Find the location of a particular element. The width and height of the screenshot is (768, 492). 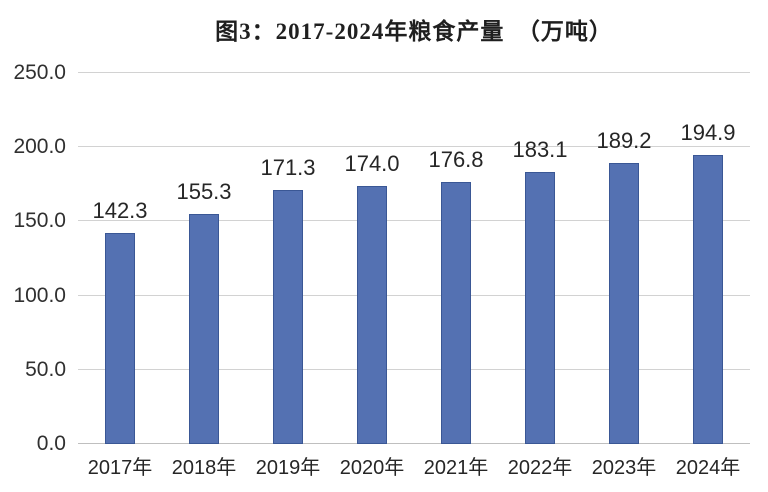

chart-title: 图3：2017-2024年粮食产量 （万吨） is located at coordinates (414, 31).